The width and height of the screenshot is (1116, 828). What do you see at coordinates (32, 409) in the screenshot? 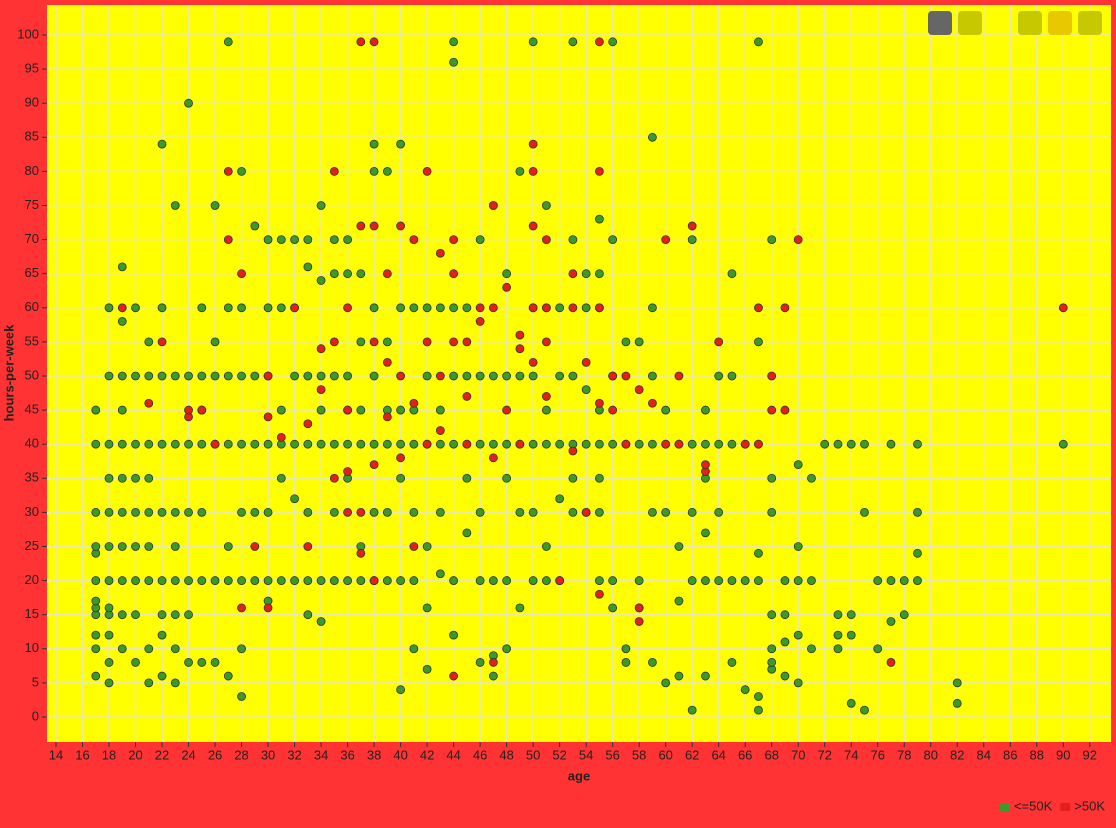
I see `y-tick-label: 45` at bounding box center [32, 409].